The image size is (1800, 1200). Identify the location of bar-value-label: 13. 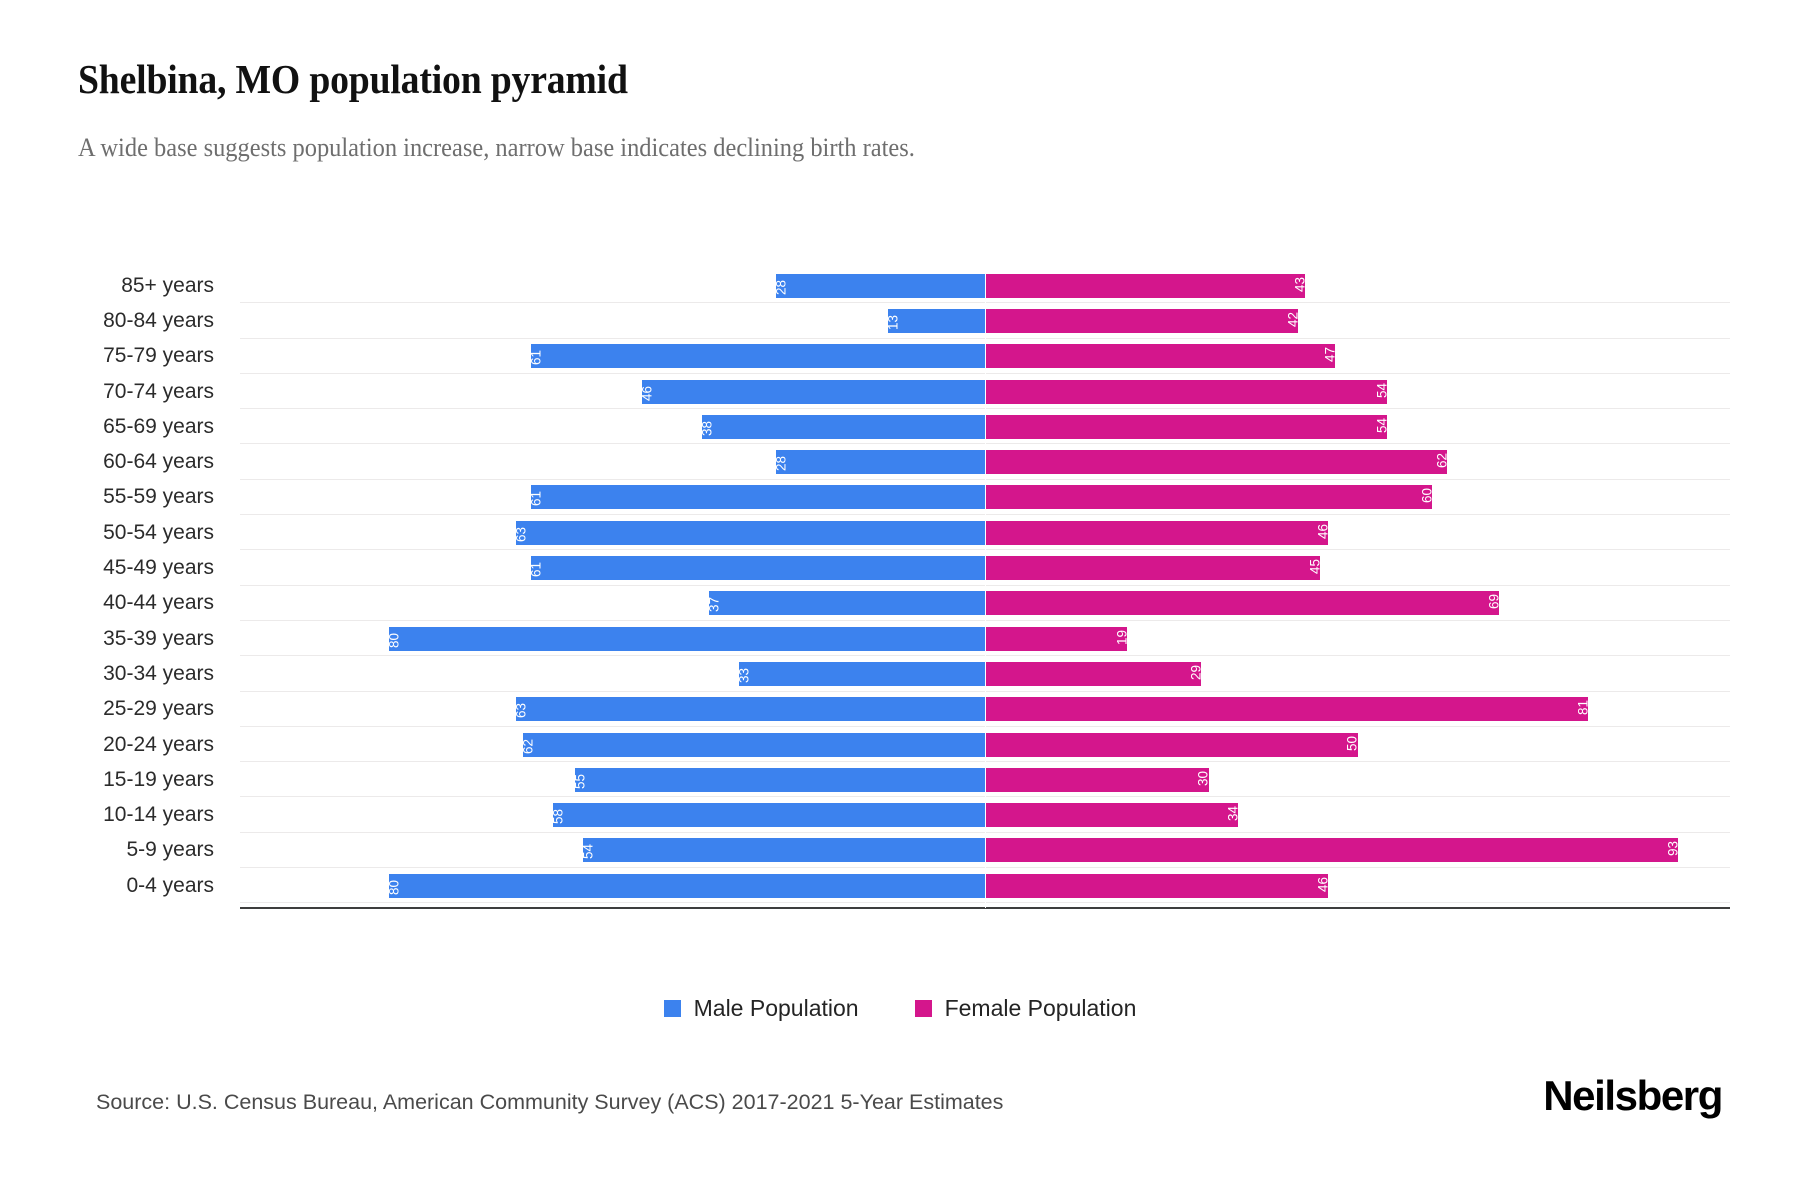
(893, 322).